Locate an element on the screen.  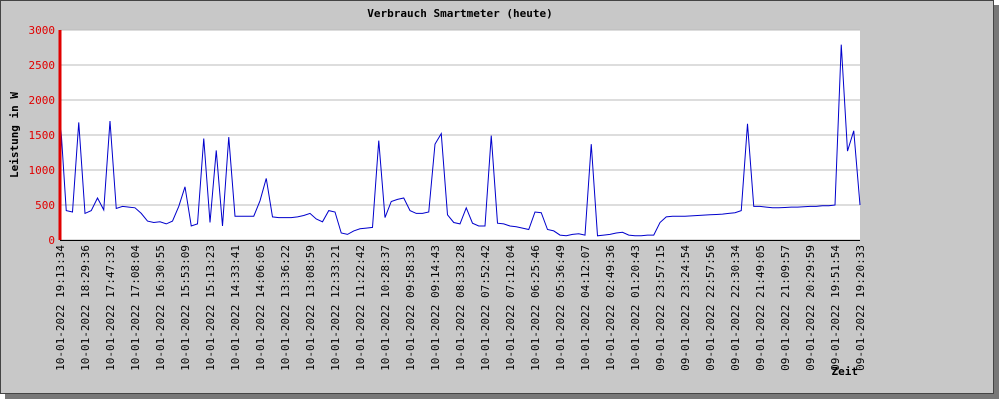
x-tick-label: 10-01-2022 17:08:04 is located at coordinates (135, 308).